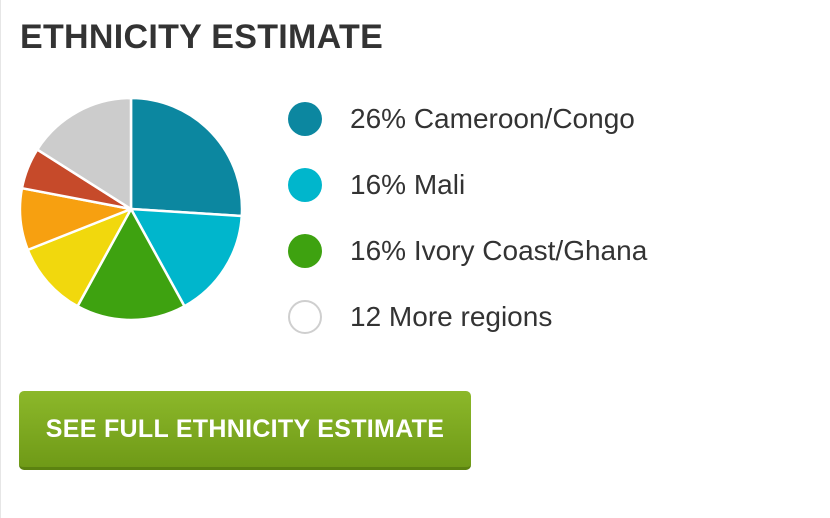 The width and height of the screenshot is (830, 518). I want to click on ethnicity-pie-chart, so click(131, 209).